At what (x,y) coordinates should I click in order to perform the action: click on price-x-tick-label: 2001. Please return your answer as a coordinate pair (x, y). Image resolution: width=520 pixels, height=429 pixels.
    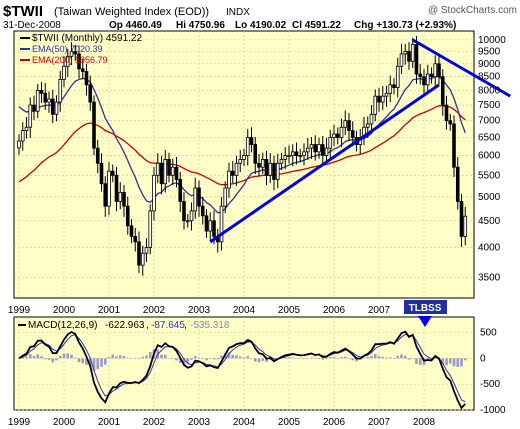
    Looking at the image, I should click on (109, 310).